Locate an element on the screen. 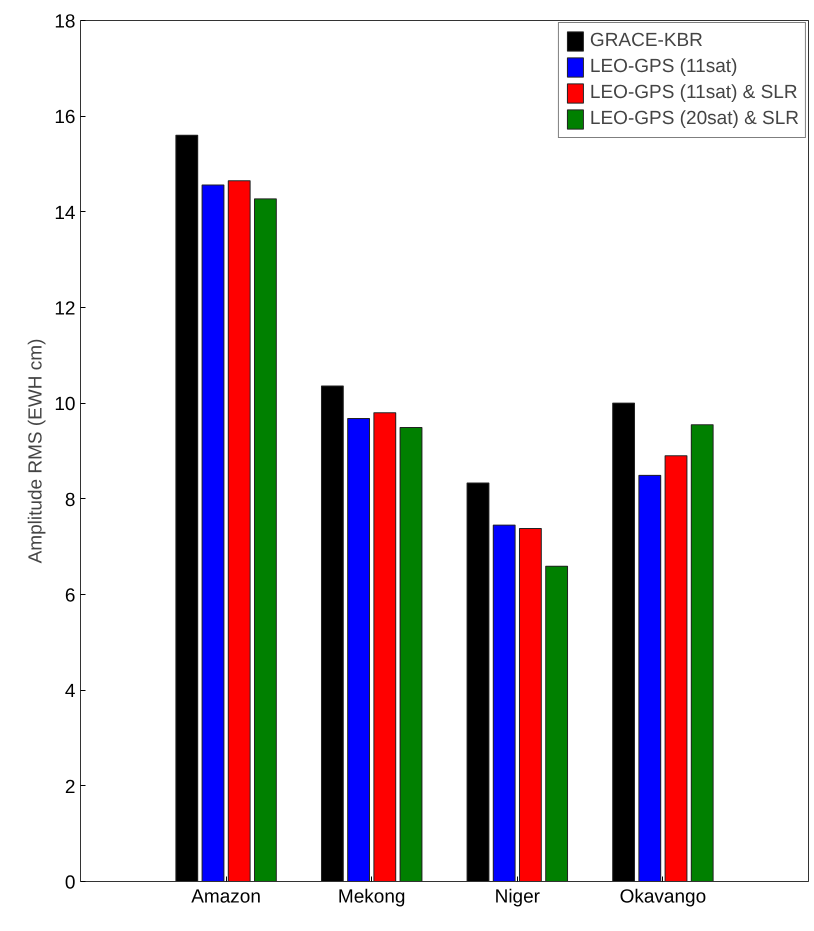 Image resolution: width=814 pixels, height=931 pixels. legend-label: LEO-GPS (20sat) & SLR is located at coordinates (694, 119).